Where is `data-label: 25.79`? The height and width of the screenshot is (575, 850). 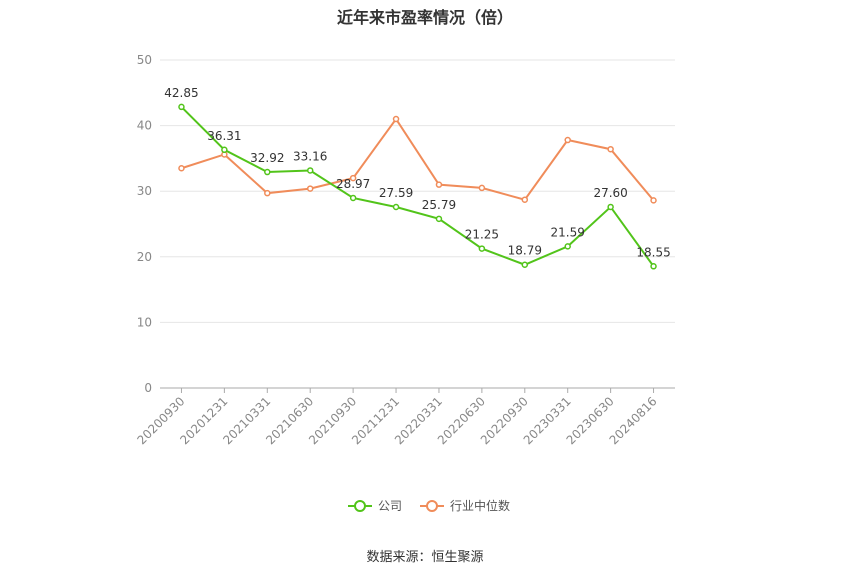
data-label: 25.79 is located at coordinates (439, 205).